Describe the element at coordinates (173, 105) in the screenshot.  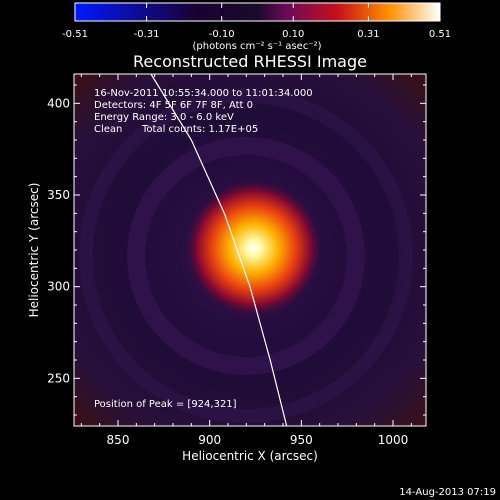
I see `detectors-text: Detectors: 4F 5F 6F 7F 8F, Att 0` at that location.